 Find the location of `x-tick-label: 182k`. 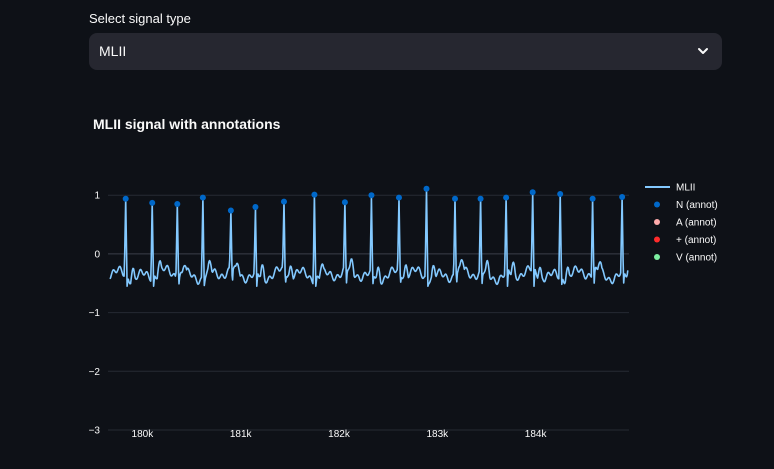

x-tick-label: 182k is located at coordinates (339, 434).